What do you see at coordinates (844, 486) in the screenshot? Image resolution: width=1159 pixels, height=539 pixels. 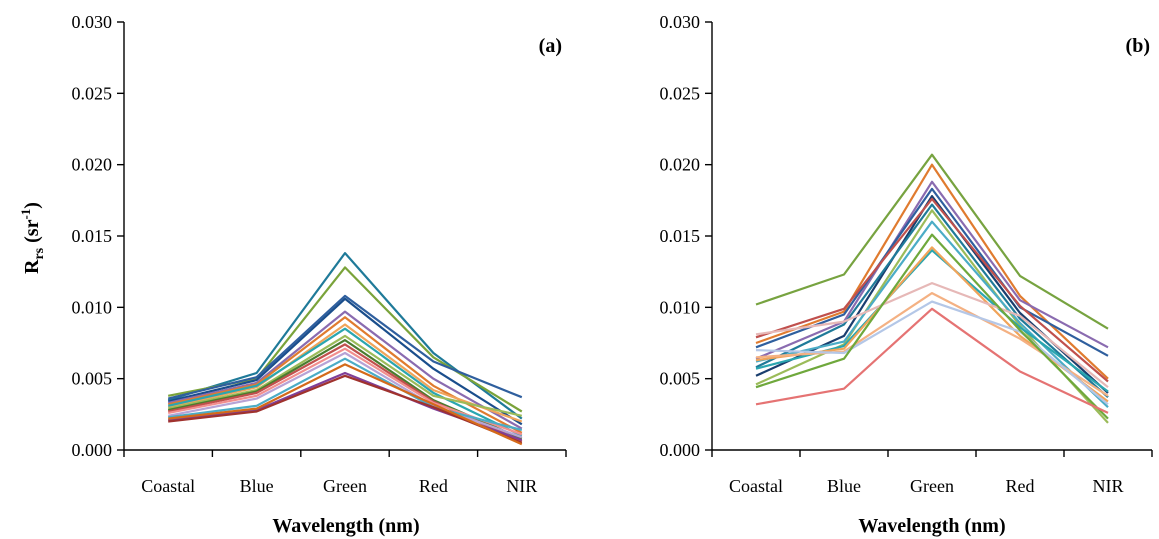 I see `panel-b-x-tick-label: Blue` at bounding box center [844, 486].